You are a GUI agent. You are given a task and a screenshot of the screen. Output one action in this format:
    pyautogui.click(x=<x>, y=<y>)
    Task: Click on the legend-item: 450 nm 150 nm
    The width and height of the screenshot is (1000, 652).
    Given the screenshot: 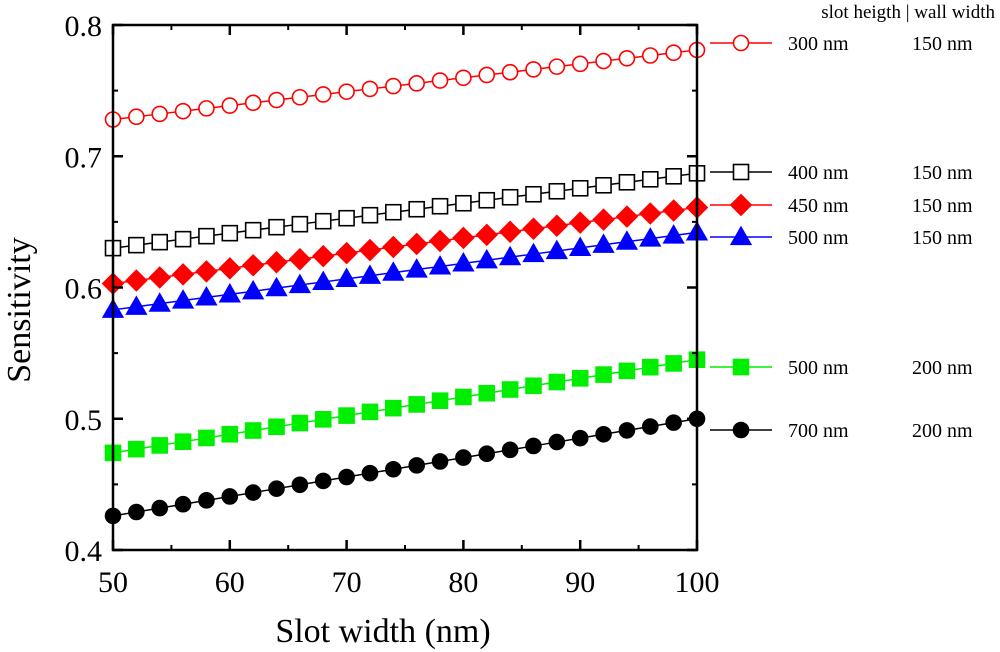 What is the action you would take?
    pyautogui.click(x=841, y=205)
    